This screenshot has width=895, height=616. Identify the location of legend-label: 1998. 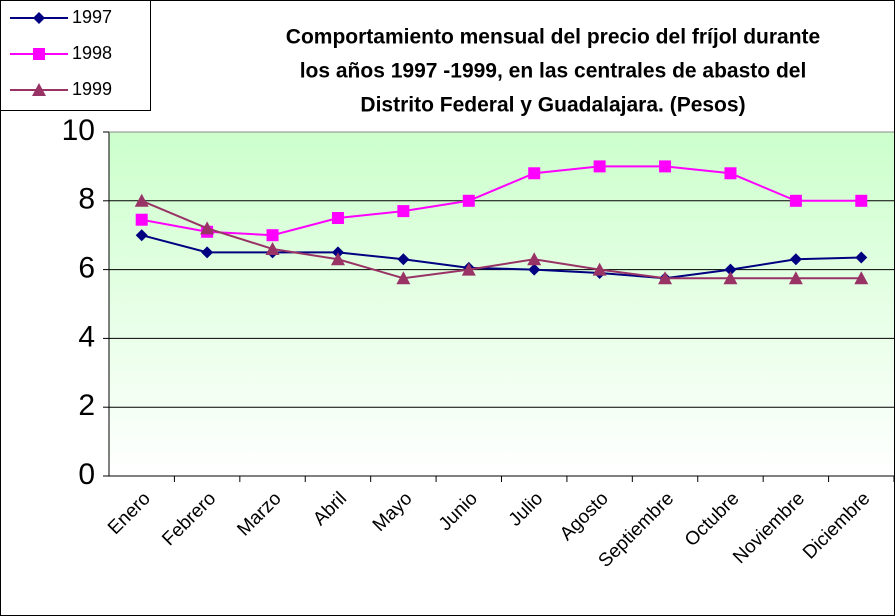
(92, 53).